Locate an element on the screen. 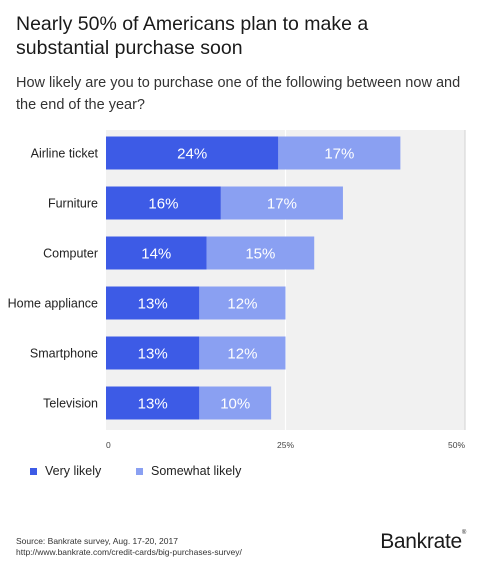 Image resolution: width=480 pixels, height=567 pixels. legend-item-somewhat-likely: Somewhat likely is located at coordinates (188, 471).